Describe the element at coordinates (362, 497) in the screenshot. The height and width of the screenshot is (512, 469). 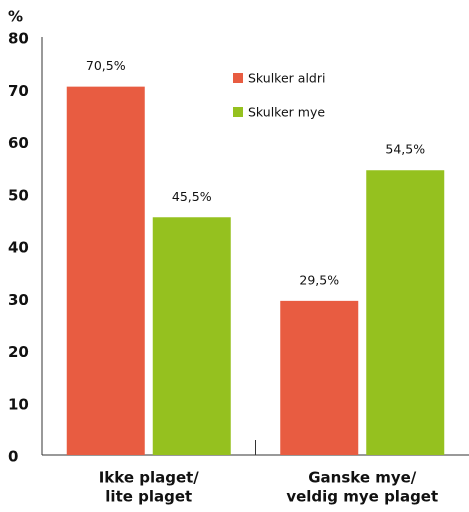
I see `x-tick-label: veldig mye plaget` at that location.